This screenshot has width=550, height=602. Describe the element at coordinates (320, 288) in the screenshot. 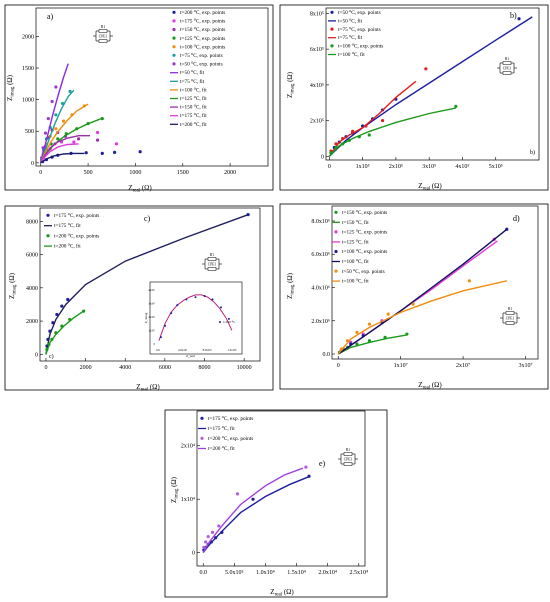

I see `panel-d-ytick-label: 4.0x10⁶` at that location.